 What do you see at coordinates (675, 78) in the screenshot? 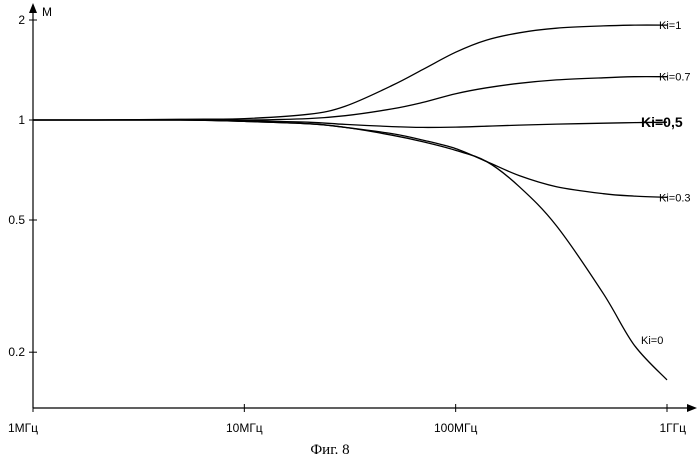
I see `series-label: Ki=0.7` at bounding box center [675, 78].